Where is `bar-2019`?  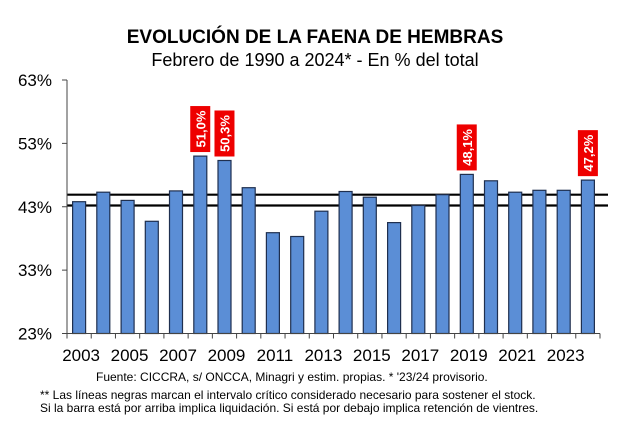
bar-2019 is located at coordinates (466, 254).